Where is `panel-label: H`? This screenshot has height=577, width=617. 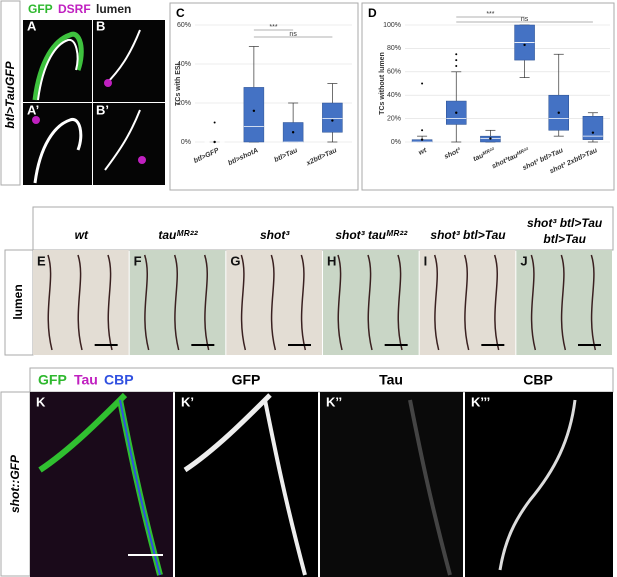
panel-label: H is located at coordinates (331, 260).